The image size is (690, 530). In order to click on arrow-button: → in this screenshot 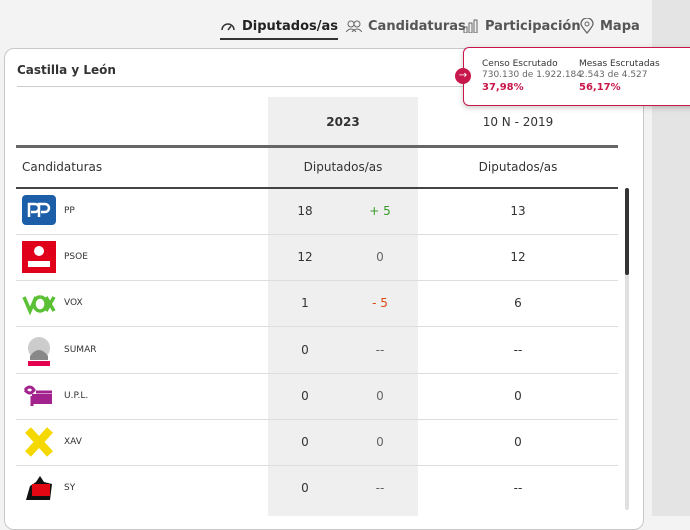, I will do `click(463, 76)`.